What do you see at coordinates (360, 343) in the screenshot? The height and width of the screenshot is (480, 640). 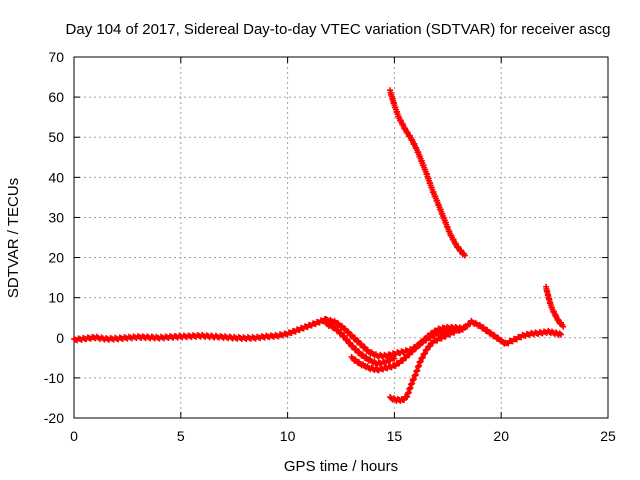 I see `series-arc-middle` at bounding box center [360, 343].